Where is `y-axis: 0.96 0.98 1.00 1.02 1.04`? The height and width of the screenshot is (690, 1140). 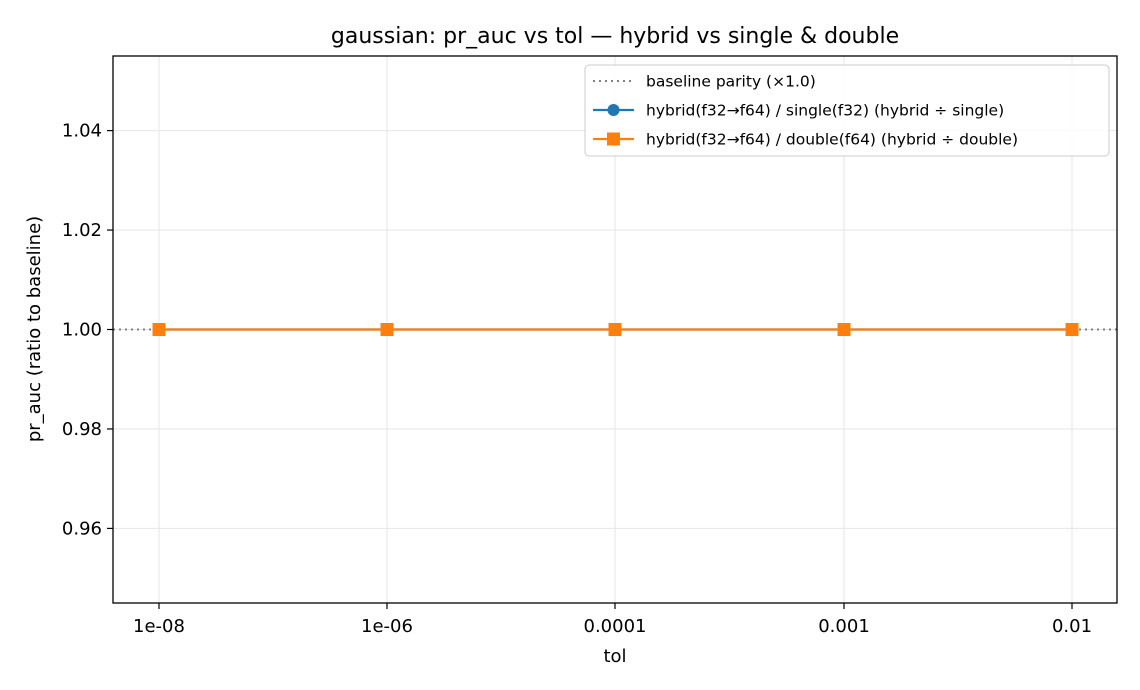 y-axis: 0.96 0.98 1.00 1.02 1.04 is located at coordinates (87, 330).